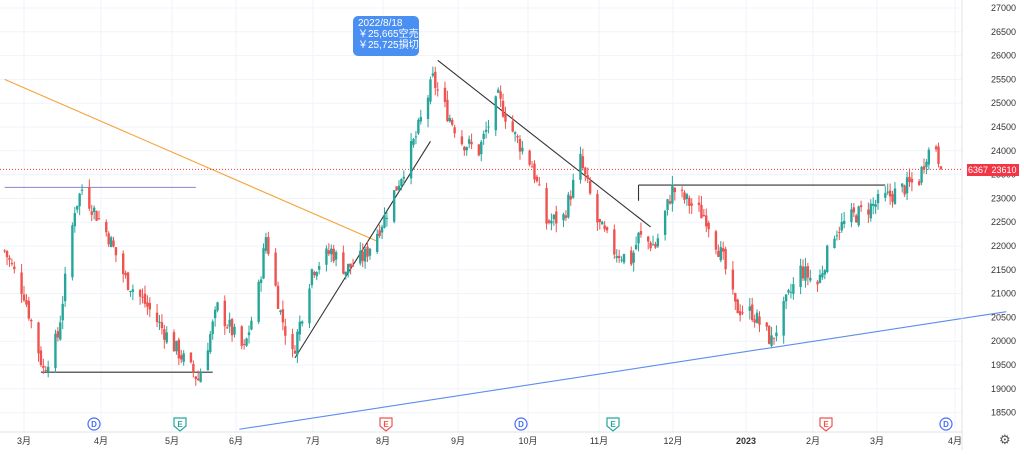 The width and height of the screenshot is (1024, 455). I want to click on y-tick-label: 27000, so click(1003, 8).